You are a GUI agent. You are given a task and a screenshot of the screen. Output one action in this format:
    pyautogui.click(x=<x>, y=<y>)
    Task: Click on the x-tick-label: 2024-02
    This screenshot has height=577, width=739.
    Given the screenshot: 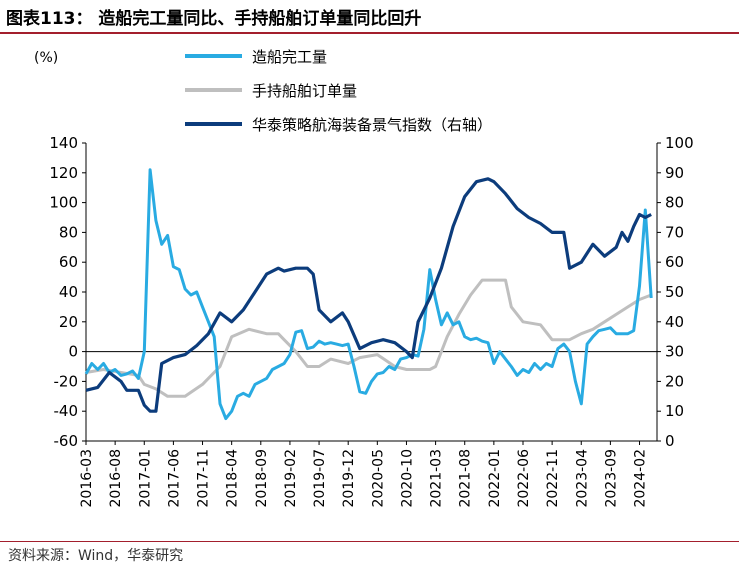 What is the action you would take?
    pyautogui.click(x=641, y=478)
    